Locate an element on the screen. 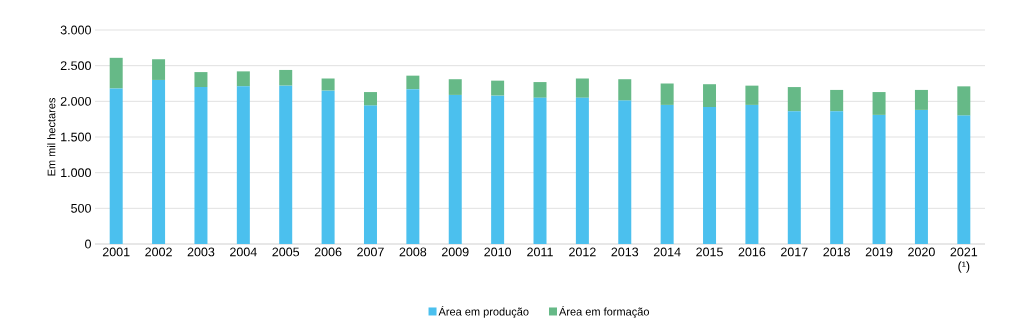  x-tick-label: 2002 is located at coordinates (158, 252).